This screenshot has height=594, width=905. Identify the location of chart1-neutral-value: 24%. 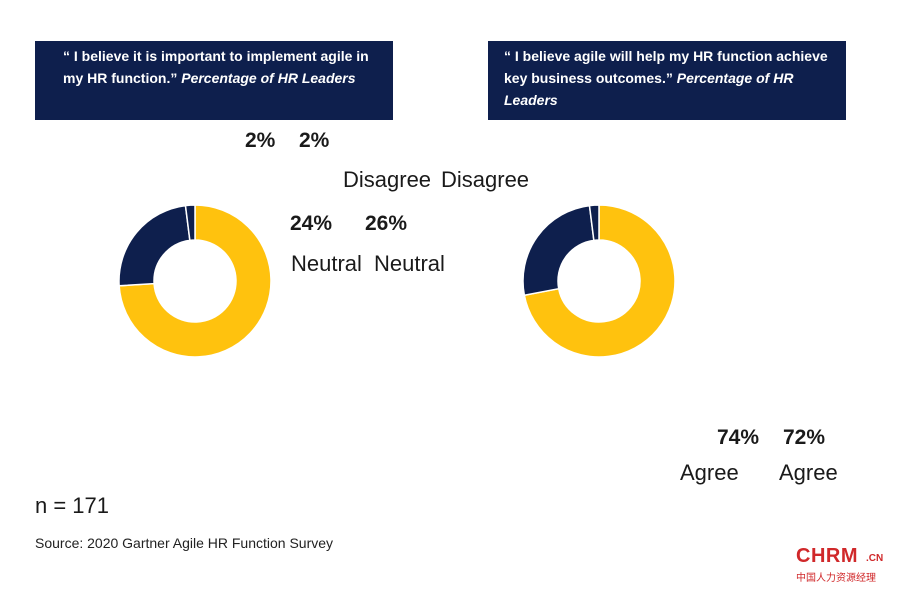
(311, 223).